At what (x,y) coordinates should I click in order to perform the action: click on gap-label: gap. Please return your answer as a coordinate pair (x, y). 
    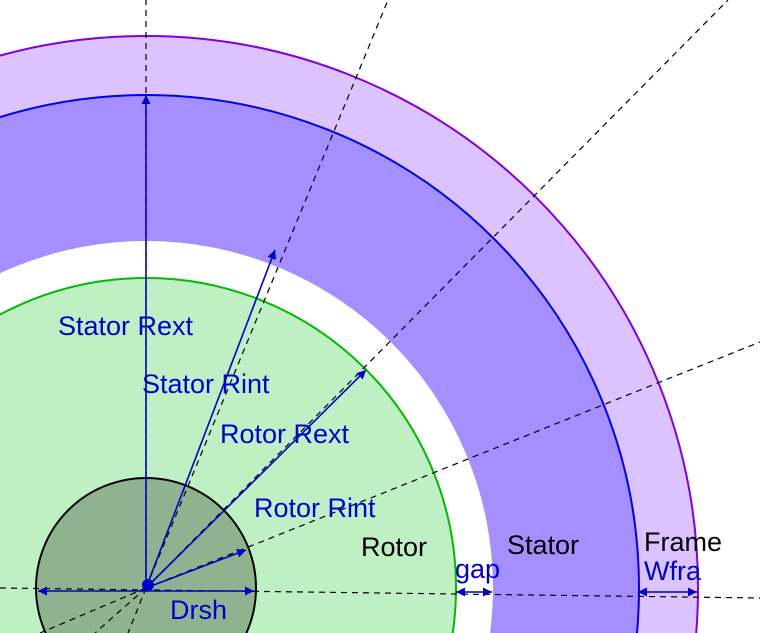
    Looking at the image, I should click on (477, 569).